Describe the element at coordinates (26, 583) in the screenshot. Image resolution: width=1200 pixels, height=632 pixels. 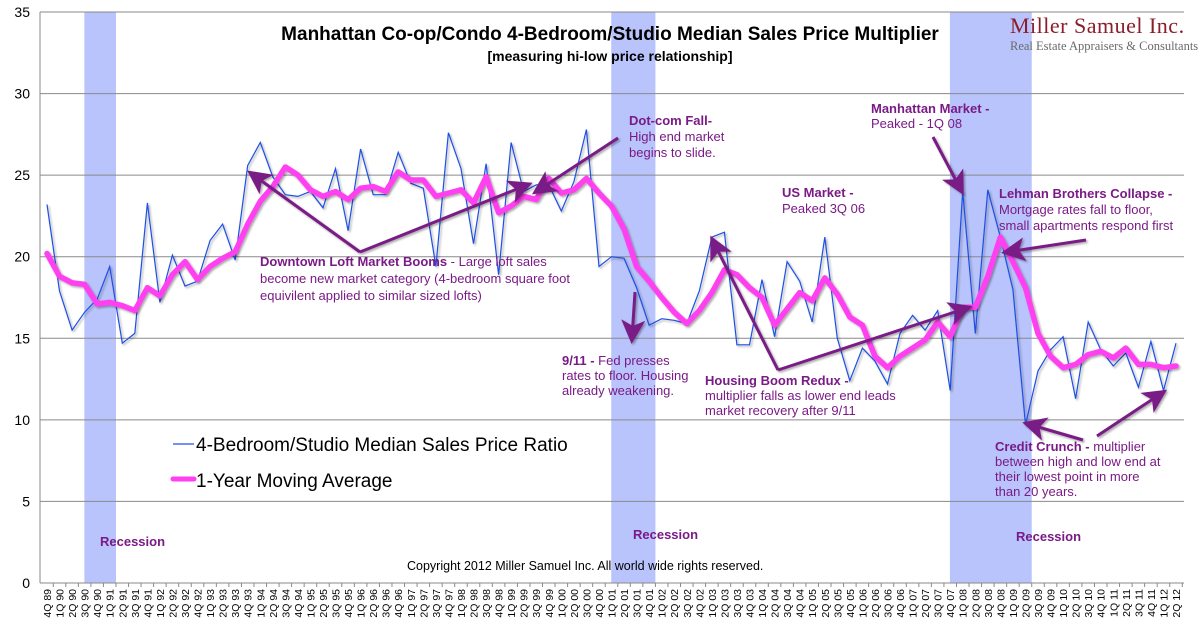
I see `y-tick-label: 0` at that location.